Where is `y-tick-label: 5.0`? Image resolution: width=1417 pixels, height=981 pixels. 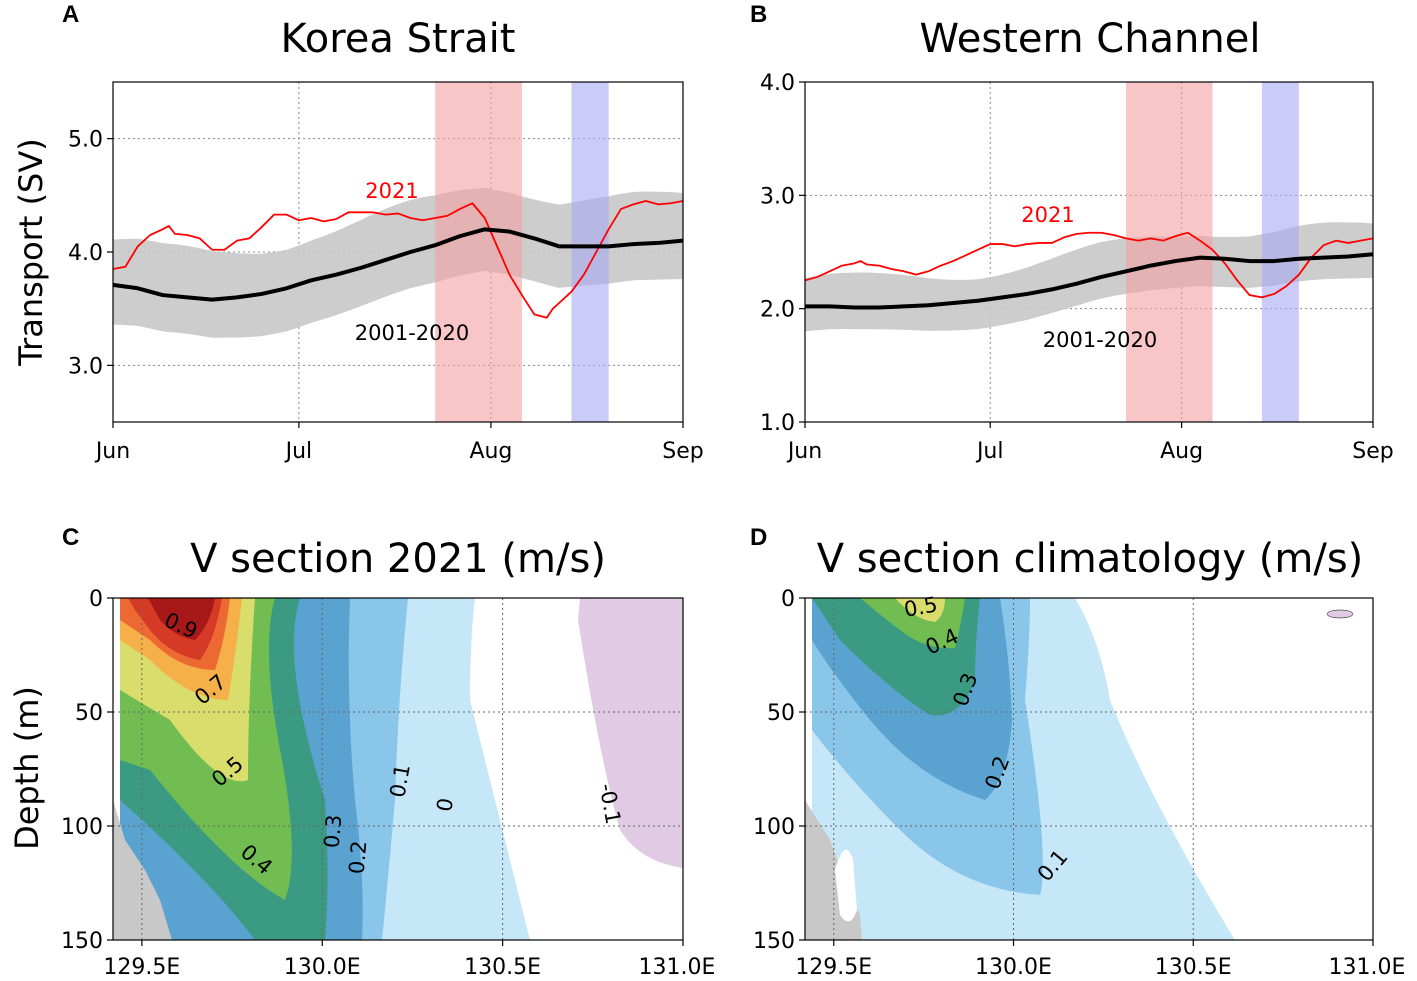
y-tick-label: 5.0 is located at coordinates (85, 140).